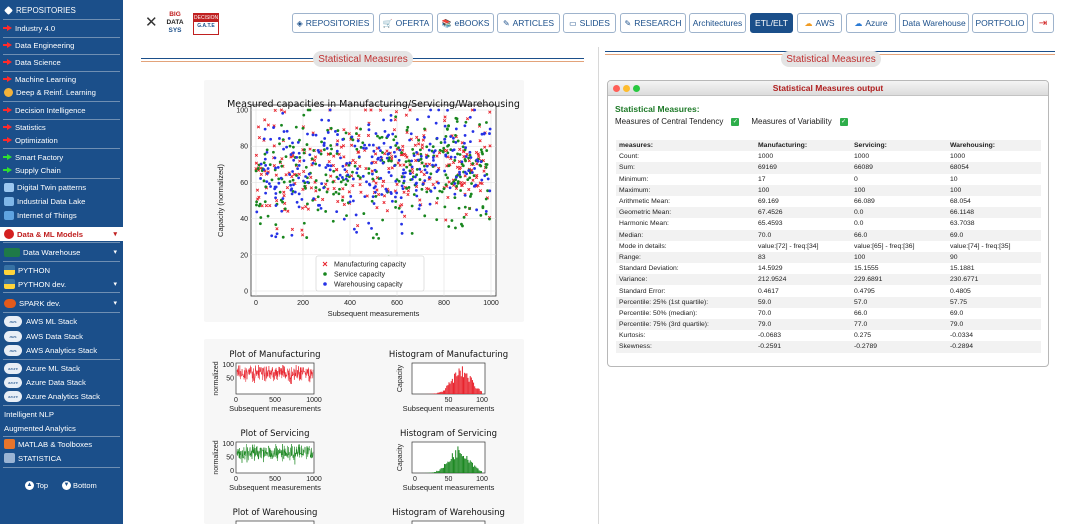  Describe the element at coordinates (61, 92) in the screenshot. I see `sidebar-item-deep-learning: Deep & Reinf. Learning` at that location.